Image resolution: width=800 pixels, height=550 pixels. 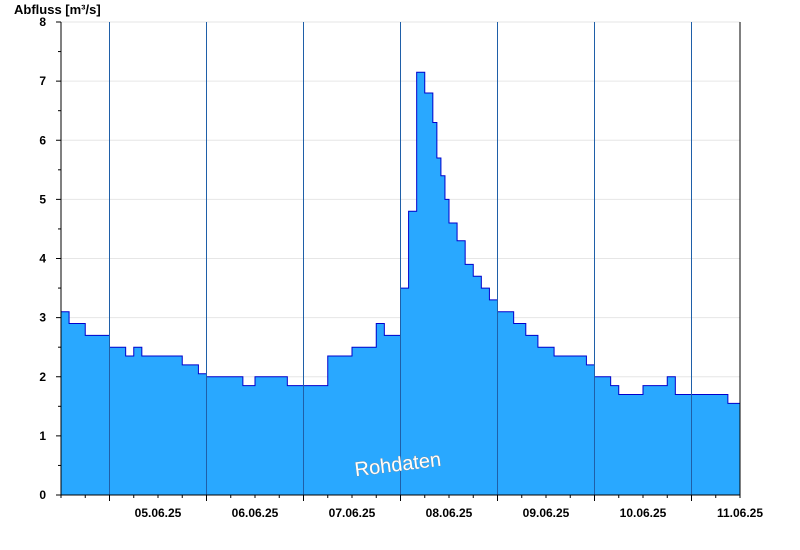 What do you see at coordinates (42, 81) in the screenshot?
I see `y-tick-label: 7` at bounding box center [42, 81].